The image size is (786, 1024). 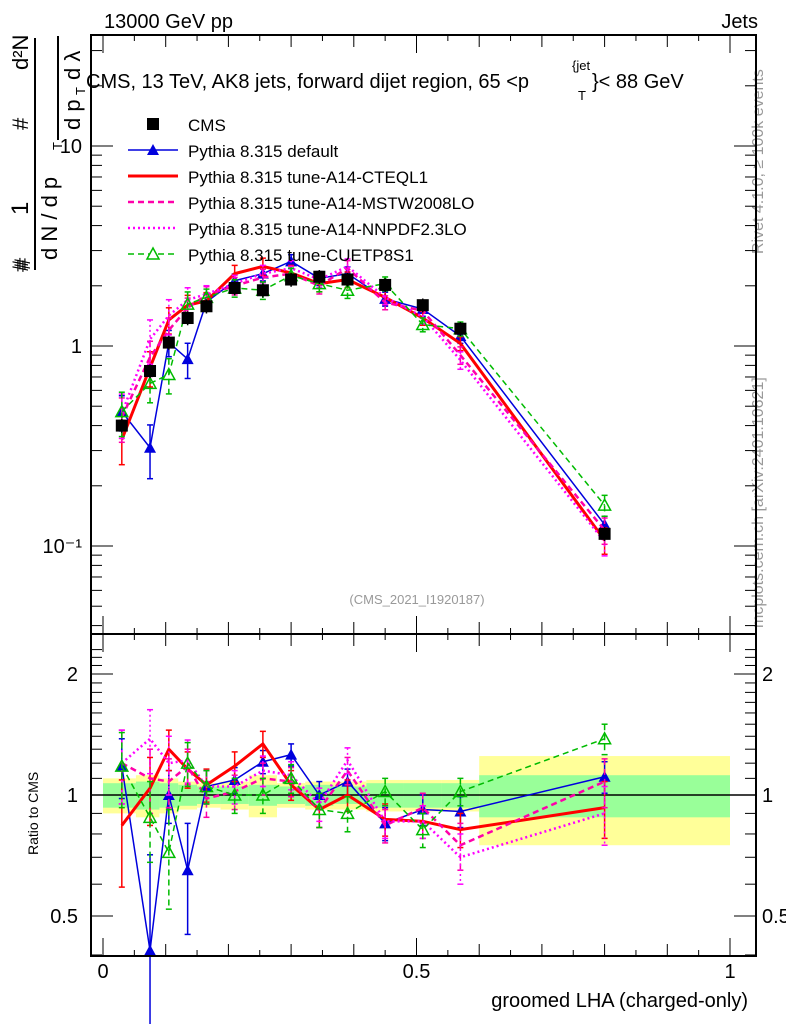 What do you see at coordinates (76, 347) in the screenshot?
I see `y-tick-label: 1` at bounding box center [76, 347].